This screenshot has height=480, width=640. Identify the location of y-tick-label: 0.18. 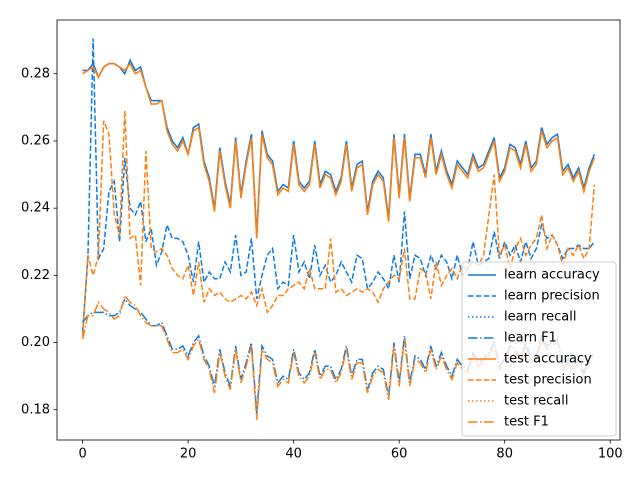
(35, 409).